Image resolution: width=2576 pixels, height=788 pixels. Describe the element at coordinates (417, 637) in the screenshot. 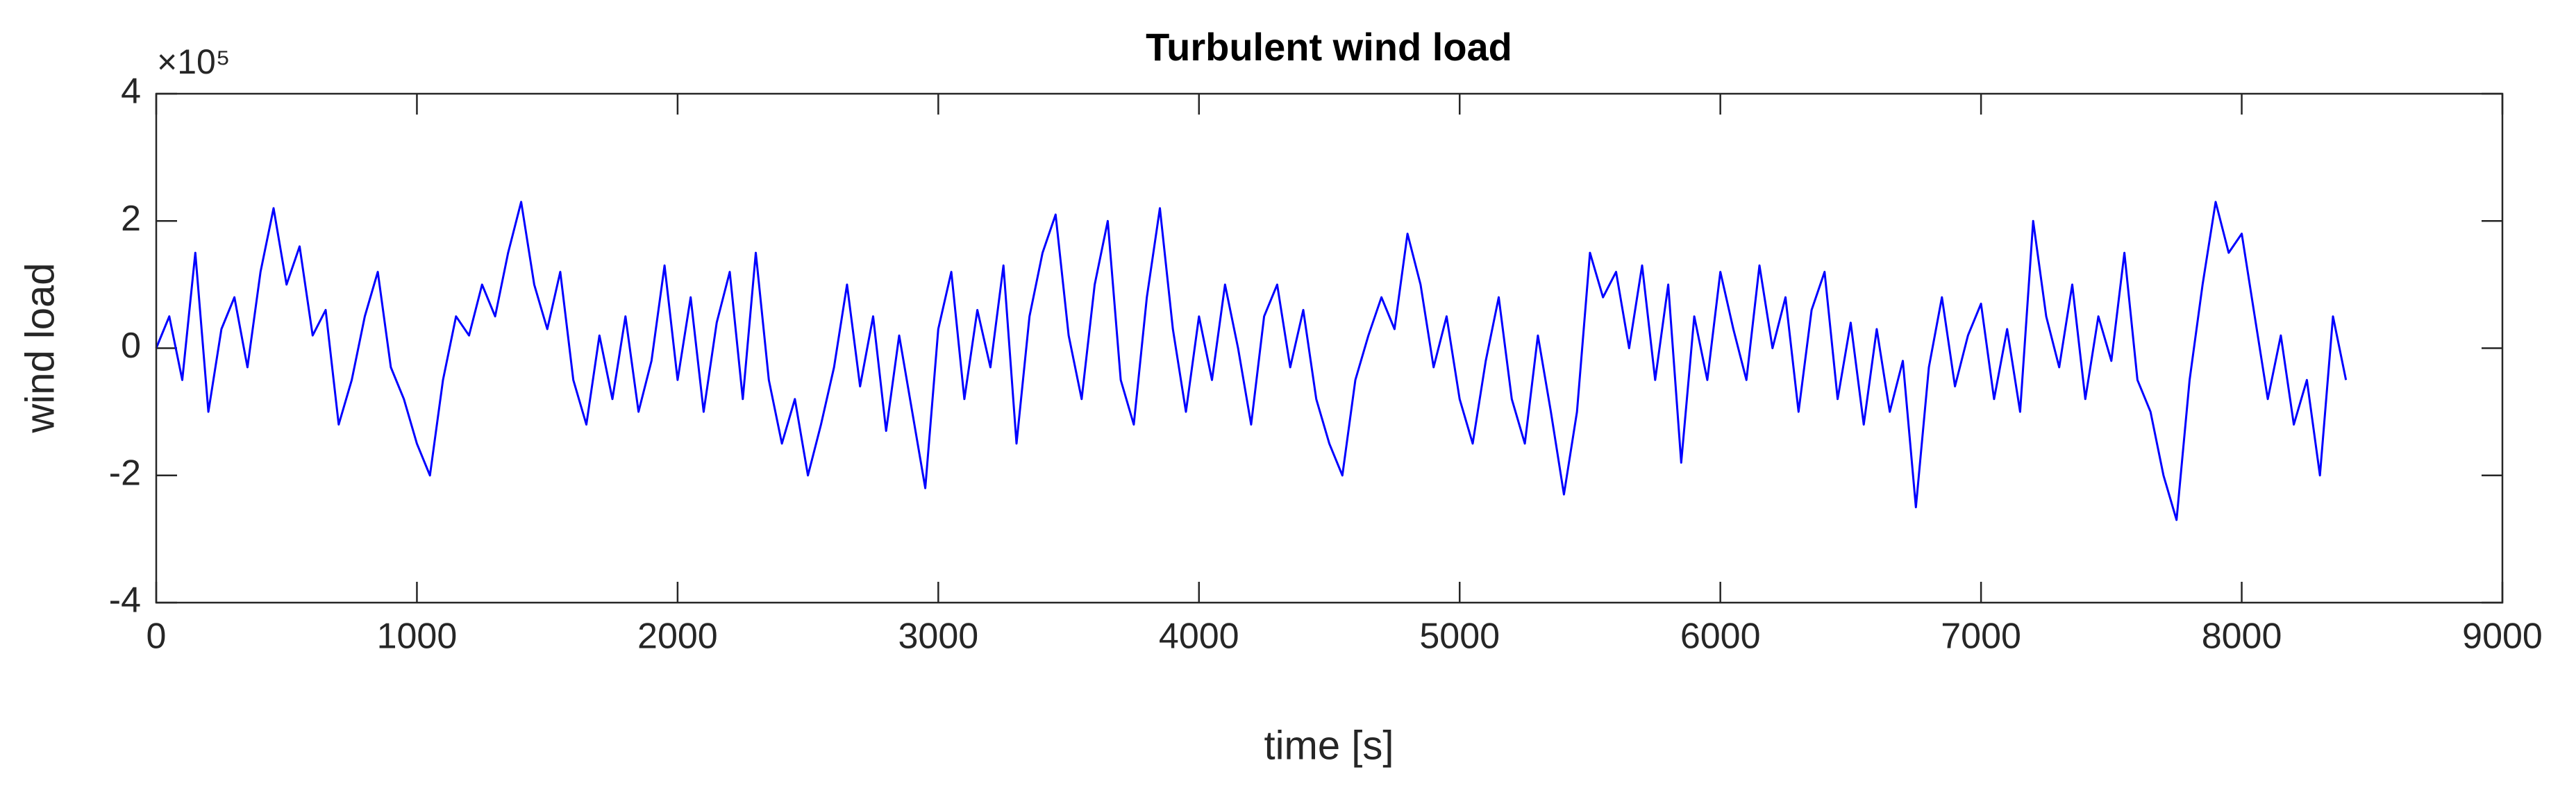

I see `x-tick-label: 1000` at that location.